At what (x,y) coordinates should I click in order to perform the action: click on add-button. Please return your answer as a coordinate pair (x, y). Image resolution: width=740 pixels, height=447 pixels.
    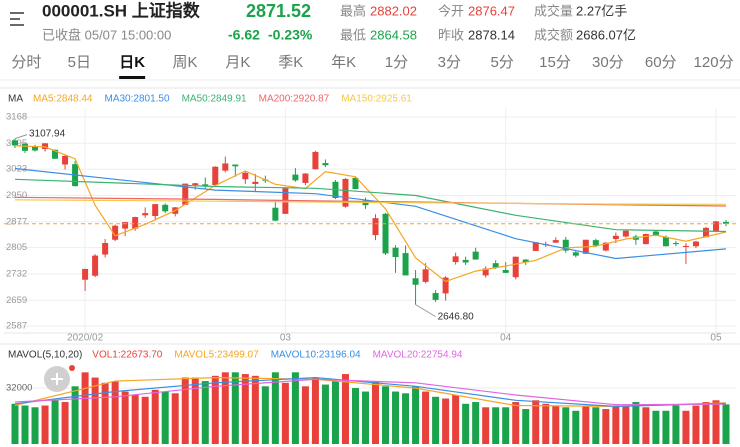
    Looking at the image, I should click on (59, 378).